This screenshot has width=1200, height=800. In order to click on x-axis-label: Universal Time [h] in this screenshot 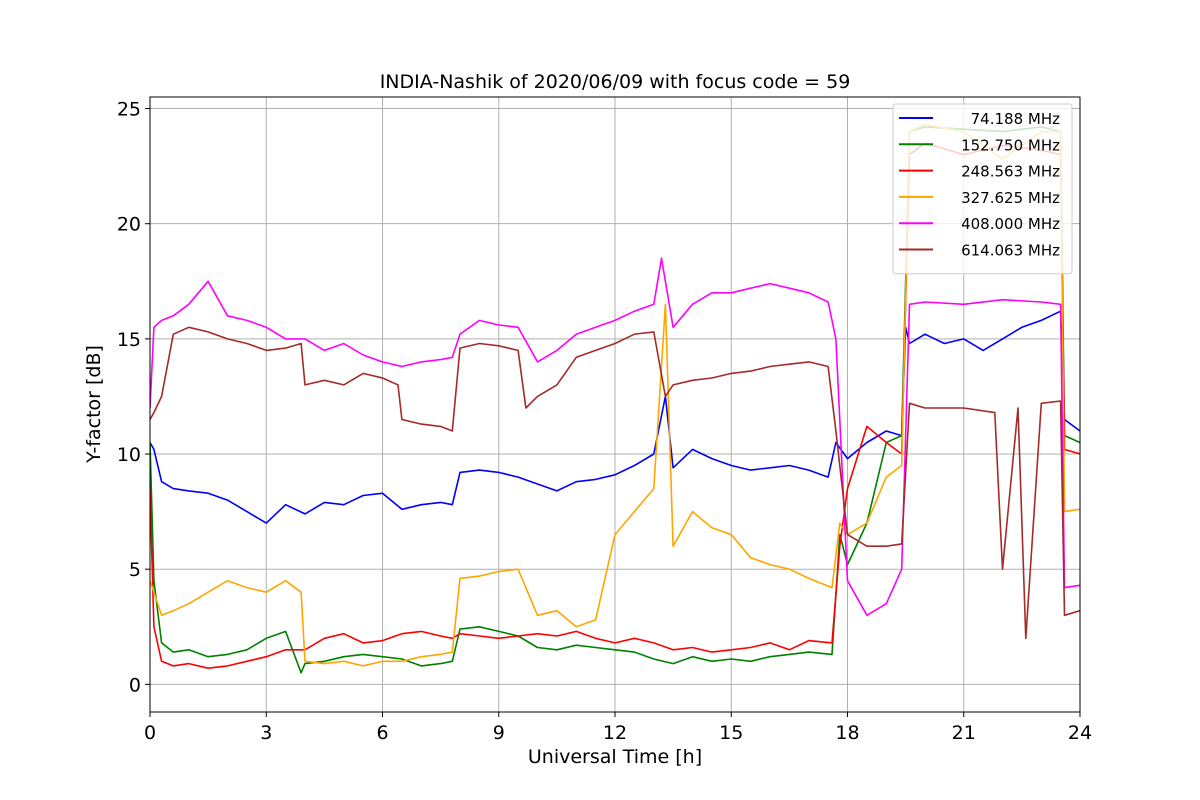, I will do `click(615, 757)`.